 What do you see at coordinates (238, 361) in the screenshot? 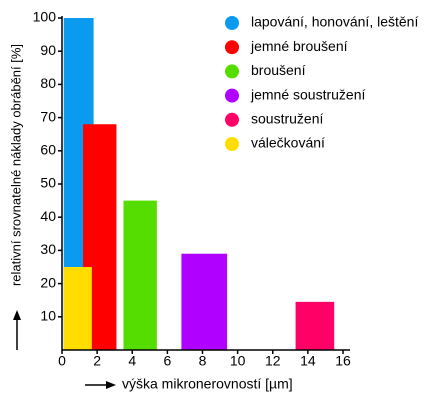
I see `x-tick-label: 10` at bounding box center [238, 361].